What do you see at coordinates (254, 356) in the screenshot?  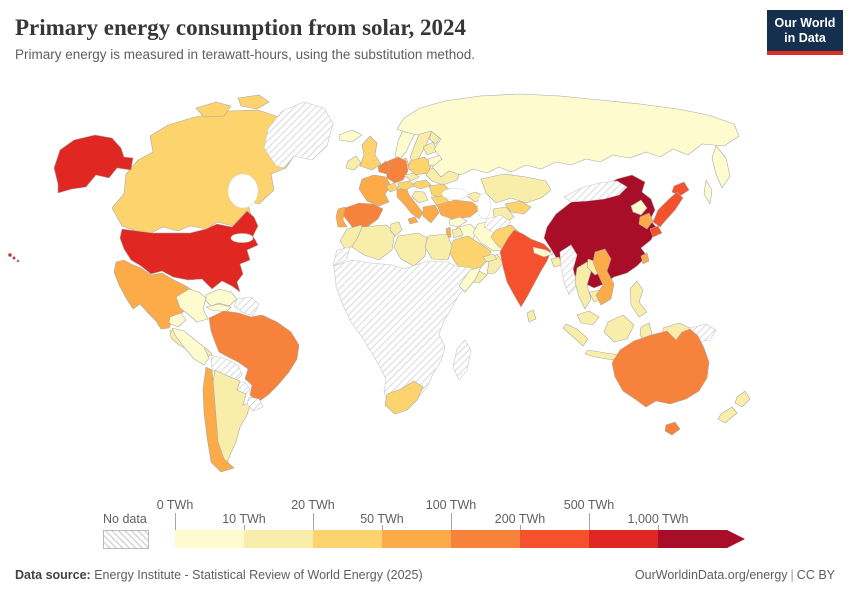 I see `country-brazil` at bounding box center [254, 356].